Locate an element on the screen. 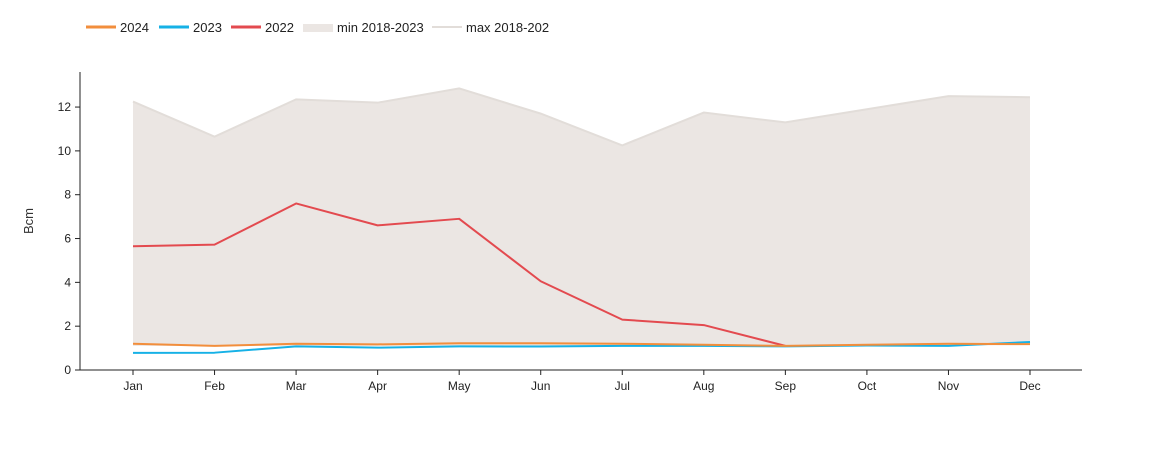 Image resolution: width=1163 pixels, height=450 pixels. legend-swatch is located at coordinates (318, 28).